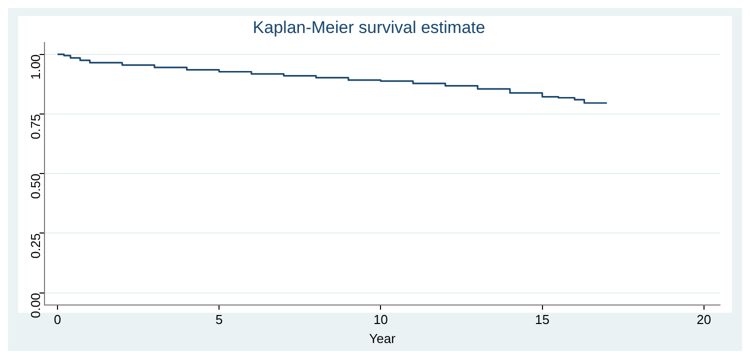  I want to click on y-tick-label: 1.00, so click(36, 67).